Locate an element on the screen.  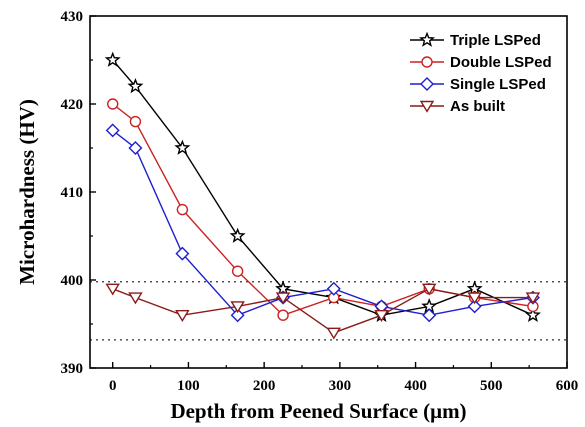
x-tick-label: 0 is located at coordinates (113, 386).